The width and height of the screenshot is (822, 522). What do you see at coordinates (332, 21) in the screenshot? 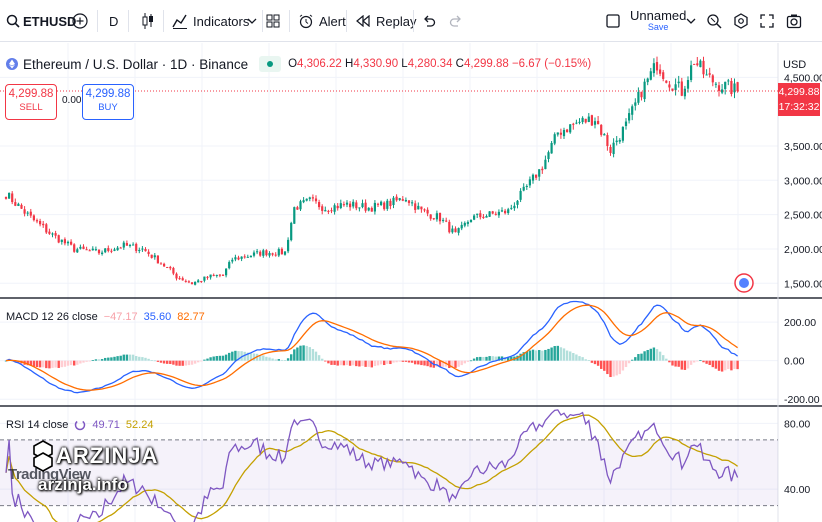
I see `alert-label: Alert` at bounding box center [332, 21].